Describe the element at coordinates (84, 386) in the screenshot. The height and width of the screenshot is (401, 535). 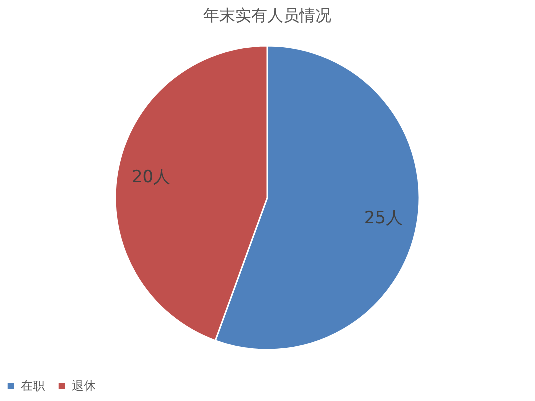
I see `legend-label: 退休` at that location.